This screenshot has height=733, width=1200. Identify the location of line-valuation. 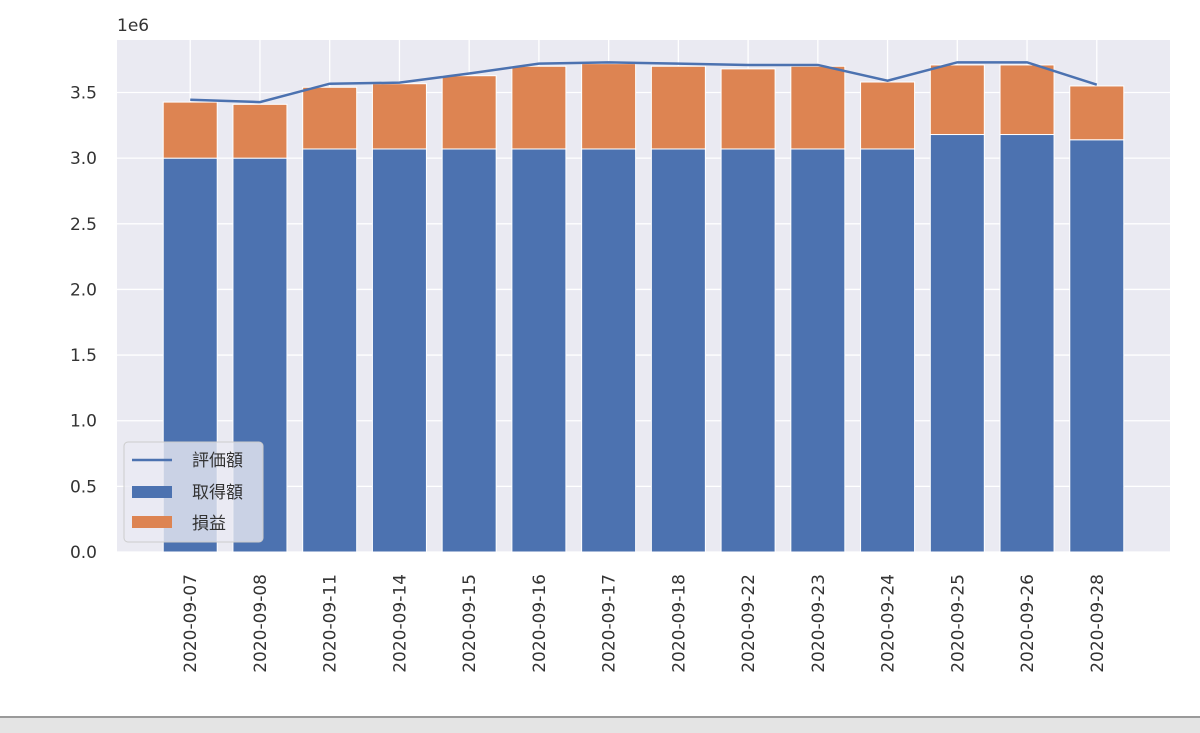
(644, 82).